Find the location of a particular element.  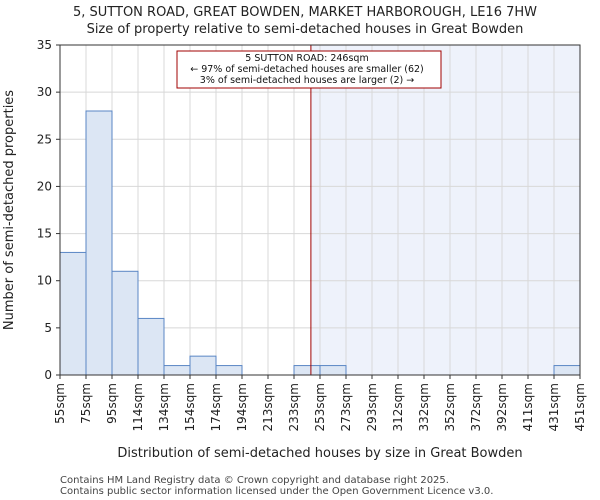

x-tick-label: 174sqm is located at coordinates (216, 407).